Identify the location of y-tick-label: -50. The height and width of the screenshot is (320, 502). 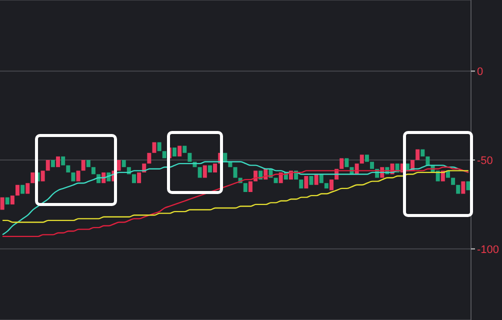
(485, 160).